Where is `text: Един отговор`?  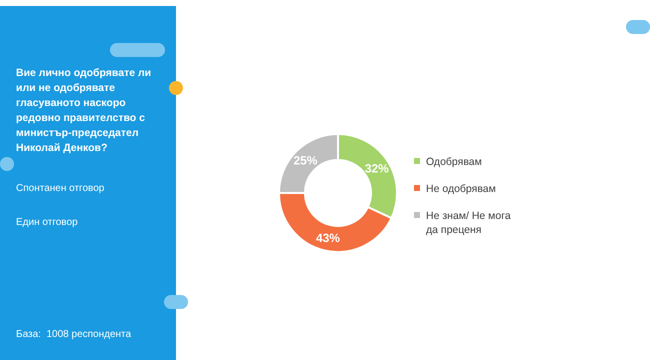 text: Един отговор is located at coordinates (47, 222).